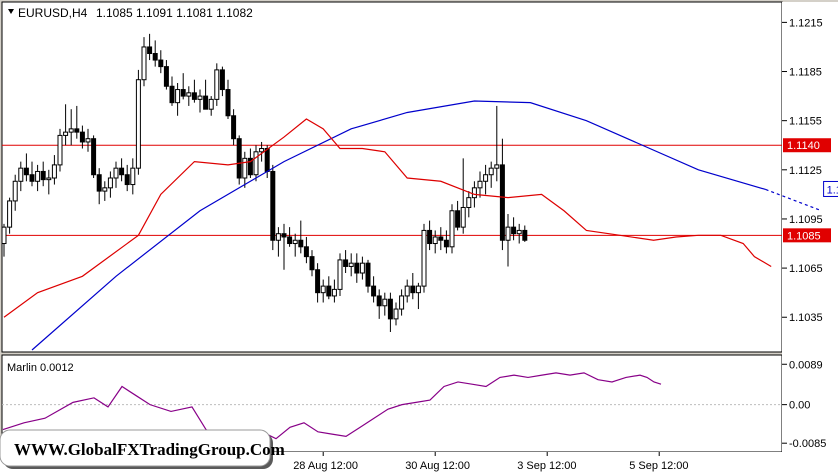 This screenshot has width=838, height=476. I want to click on price-tick-label: 1.1065, so click(806, 269).